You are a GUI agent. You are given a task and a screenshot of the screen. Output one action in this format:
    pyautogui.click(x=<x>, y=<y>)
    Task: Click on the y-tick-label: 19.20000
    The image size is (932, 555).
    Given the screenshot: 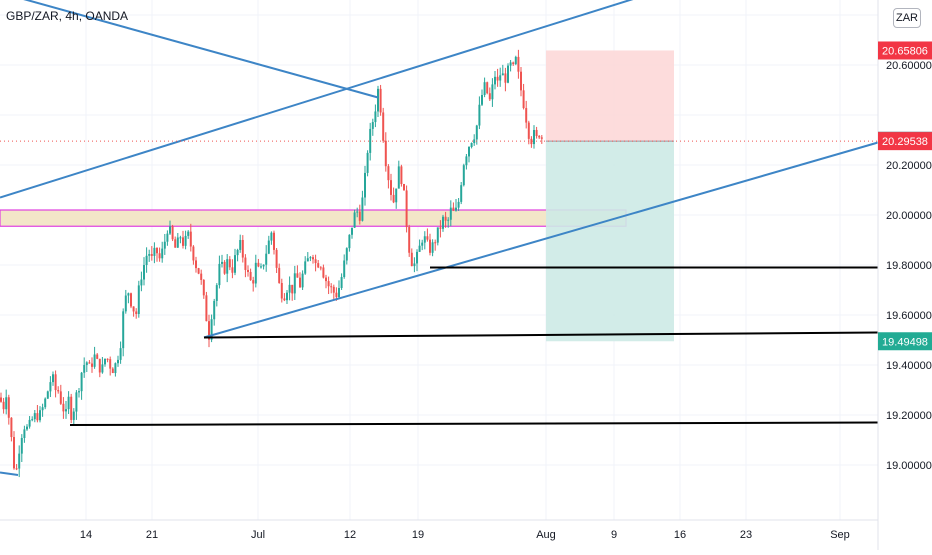 What is the action you would take?
    pyautogui.click(x=909, y=416)
    